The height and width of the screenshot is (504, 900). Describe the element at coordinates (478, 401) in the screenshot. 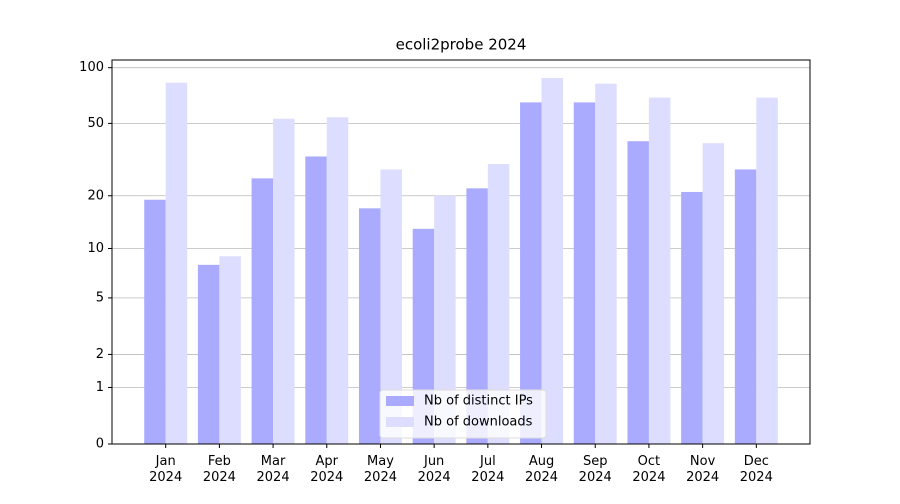

I see `legend-label: Nb of distinct IPs` at that location.